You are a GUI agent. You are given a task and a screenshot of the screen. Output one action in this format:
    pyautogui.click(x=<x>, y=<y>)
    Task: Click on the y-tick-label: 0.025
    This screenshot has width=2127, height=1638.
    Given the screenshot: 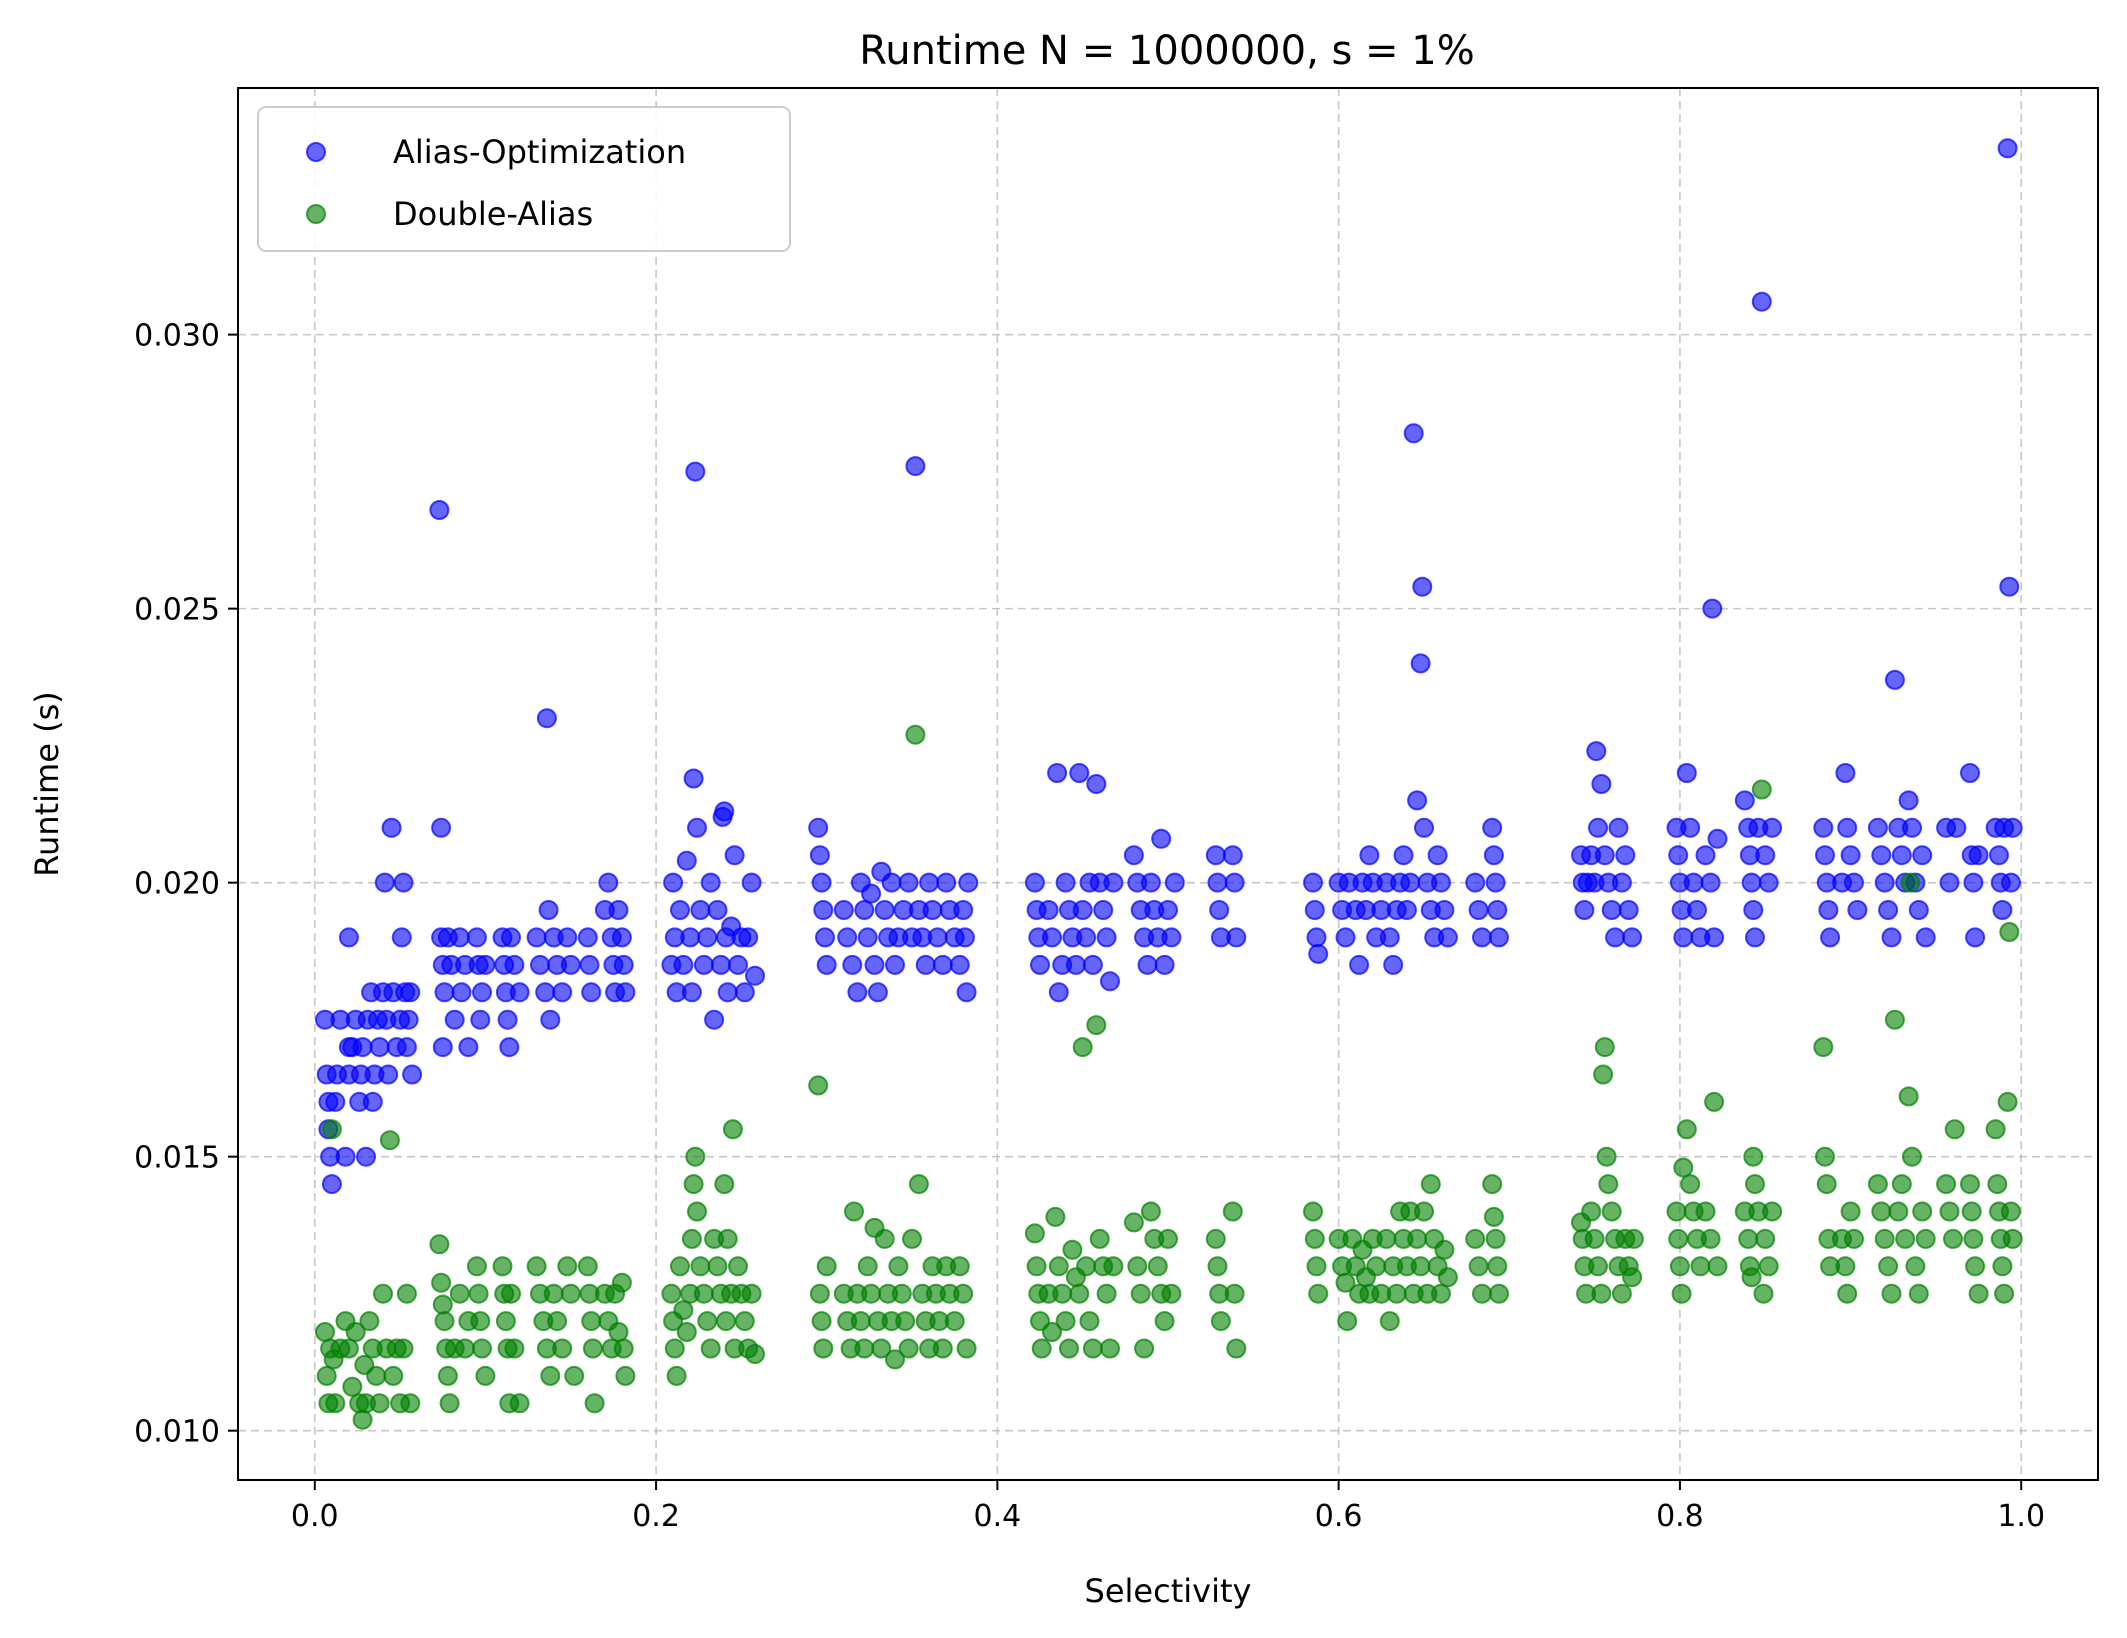 What is the action you would take?
    pyautogui.click(x=177, y=610)
    